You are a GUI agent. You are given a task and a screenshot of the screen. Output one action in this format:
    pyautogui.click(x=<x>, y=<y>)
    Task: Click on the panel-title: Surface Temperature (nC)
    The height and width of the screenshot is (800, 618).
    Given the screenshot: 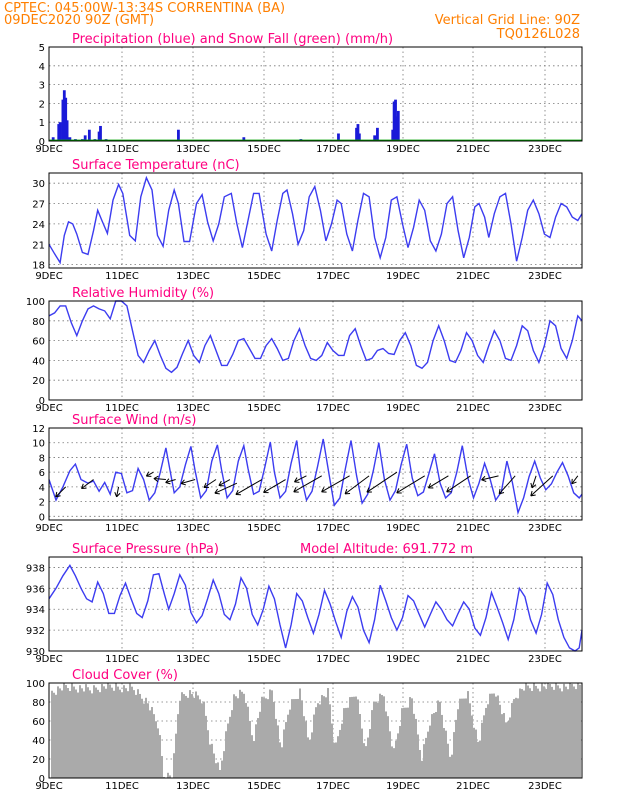 What is the action you would take?
    pyautogui.click(x=156, y=165)
    